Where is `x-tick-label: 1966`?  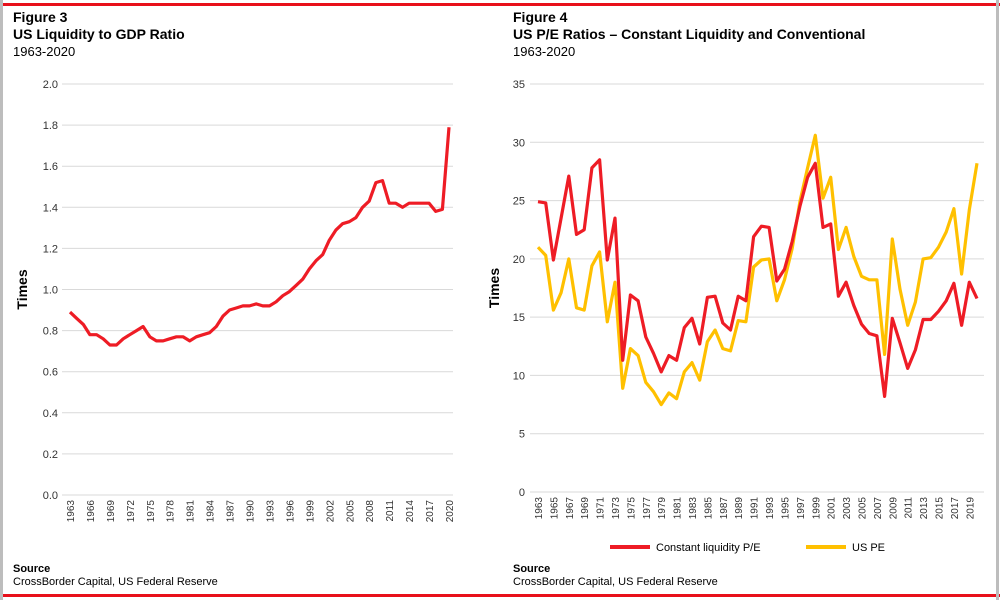
x-tick-label: 1966 is located at coordinates (91, 511).